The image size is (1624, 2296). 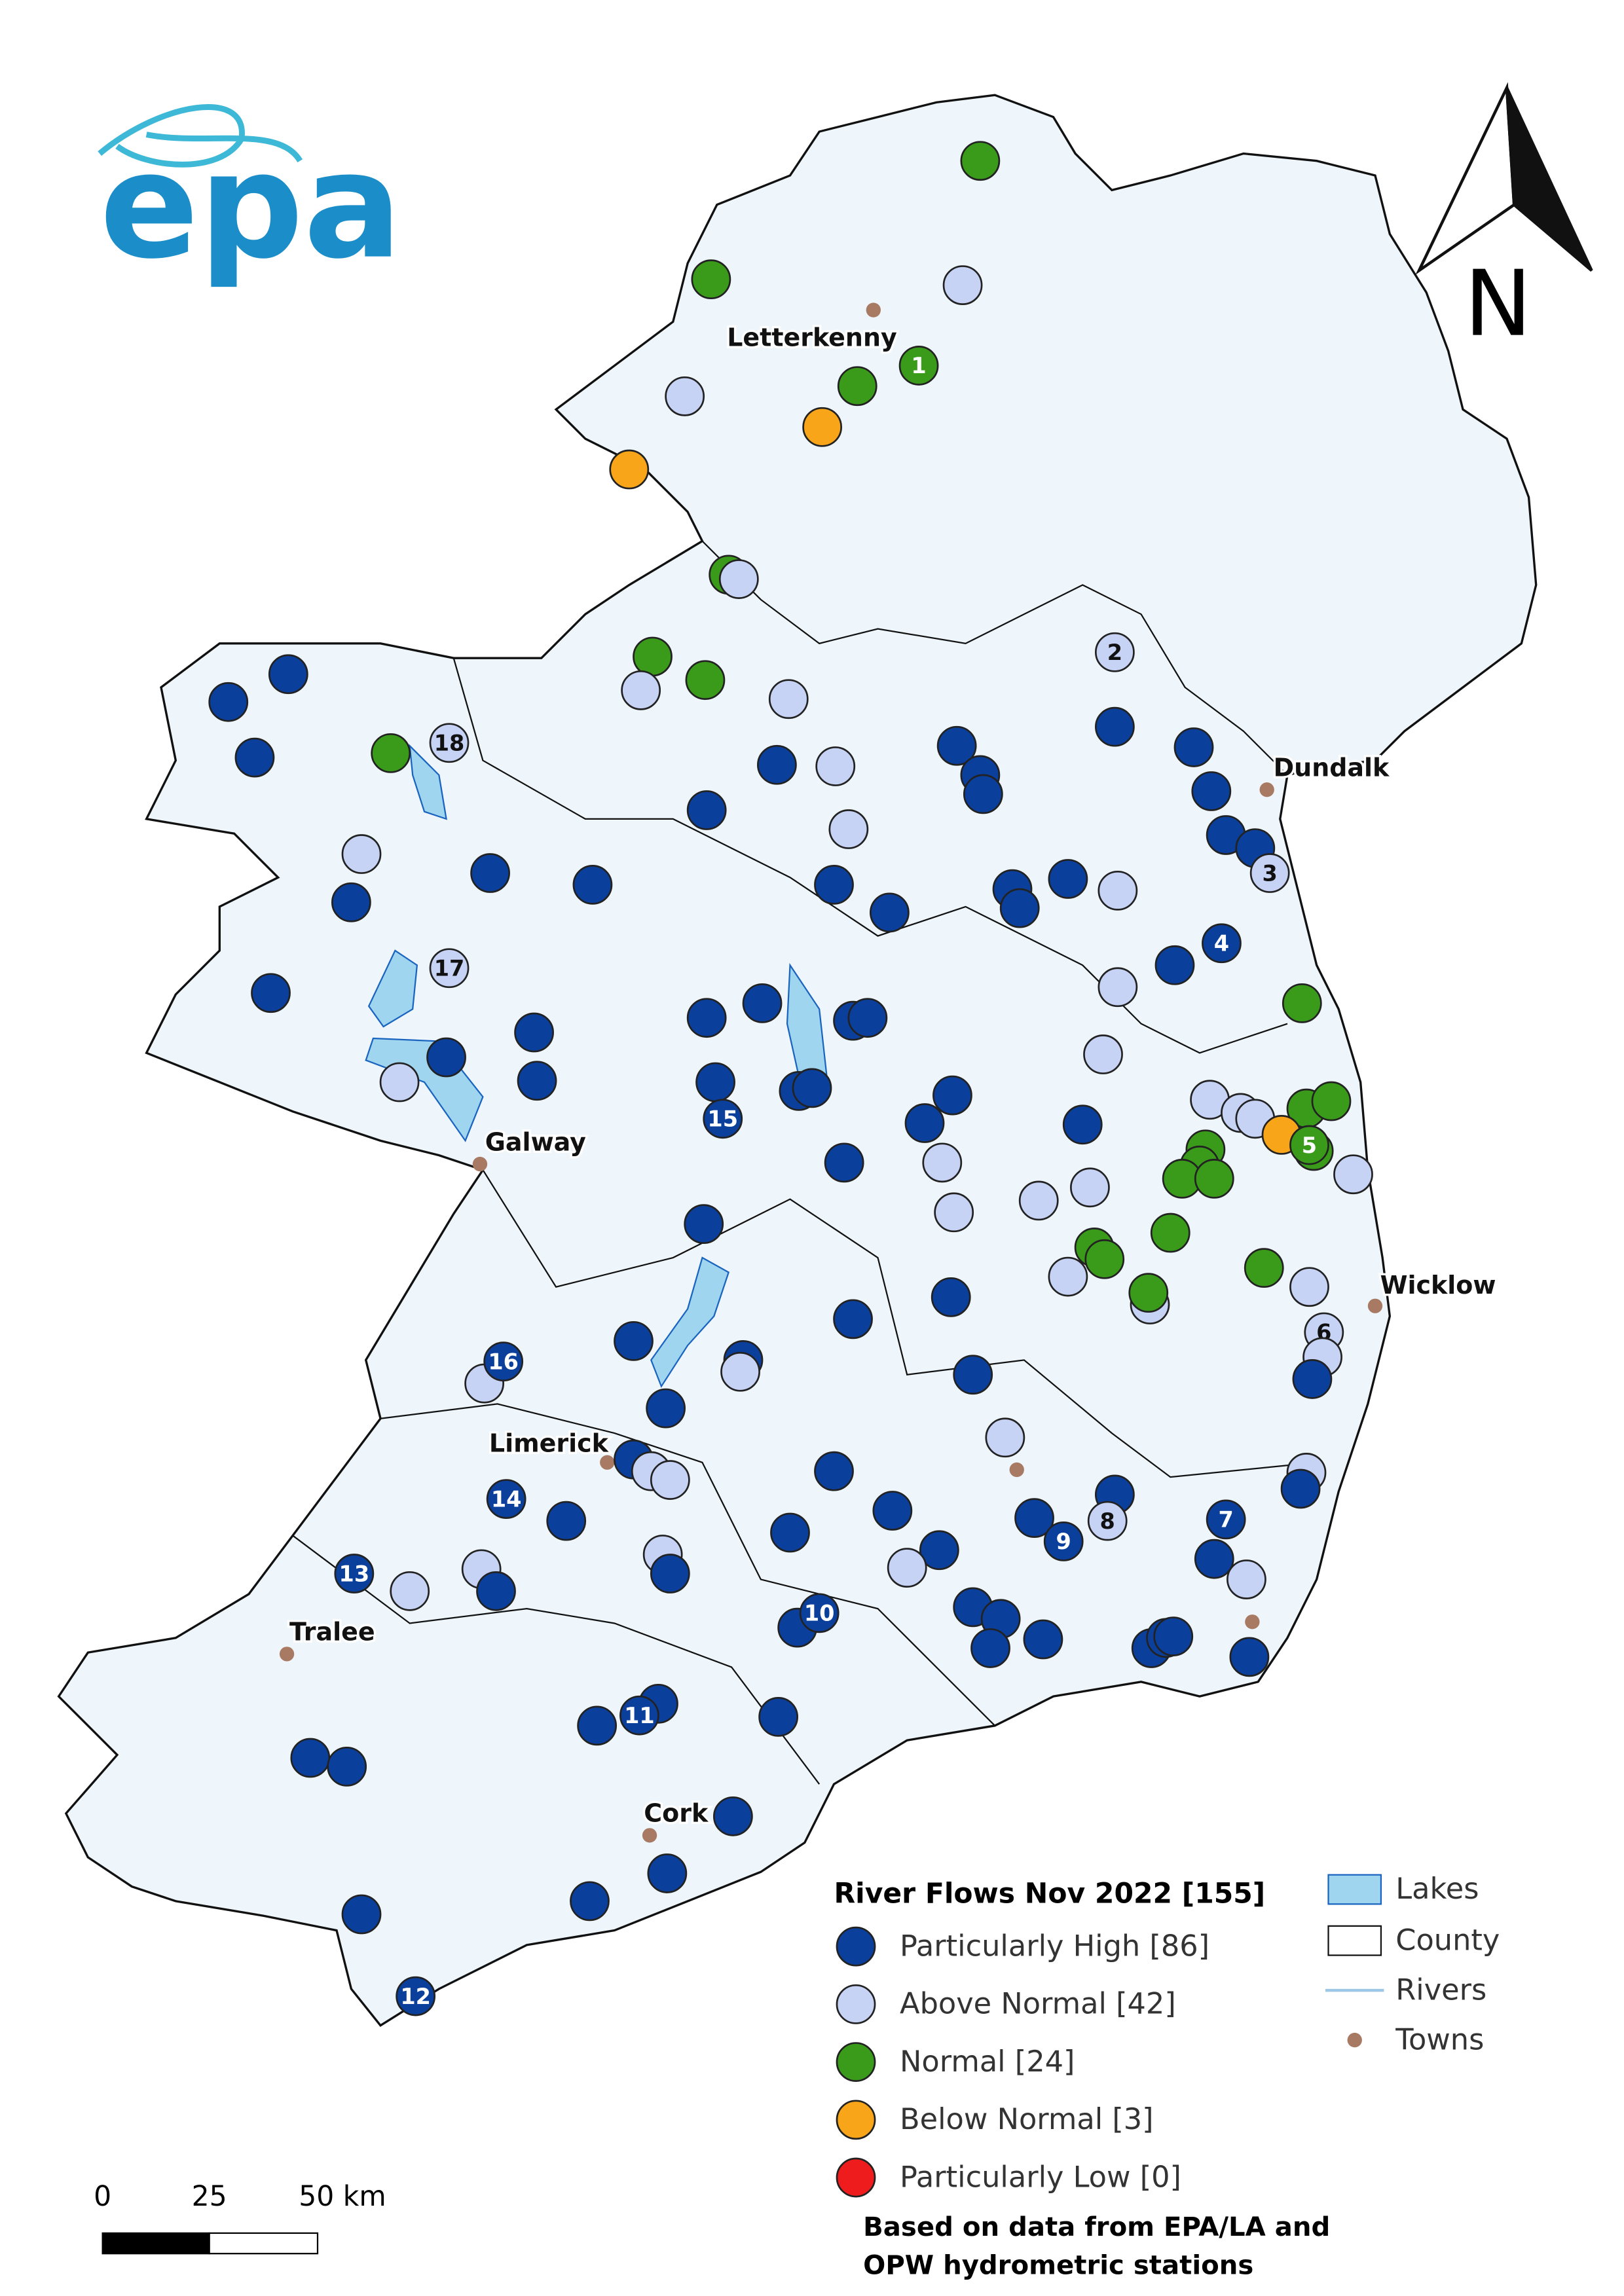 I want to click on station-label: 12, so click(x=415, y=1996).